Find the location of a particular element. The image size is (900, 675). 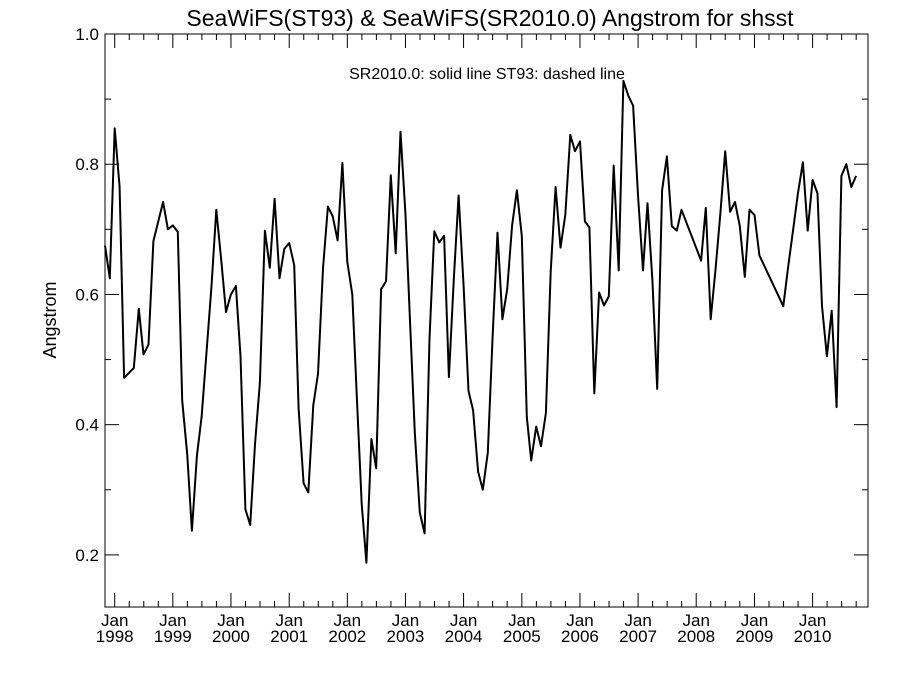

x-tick-year-label: 2007 is located at coordinates (638, 636).